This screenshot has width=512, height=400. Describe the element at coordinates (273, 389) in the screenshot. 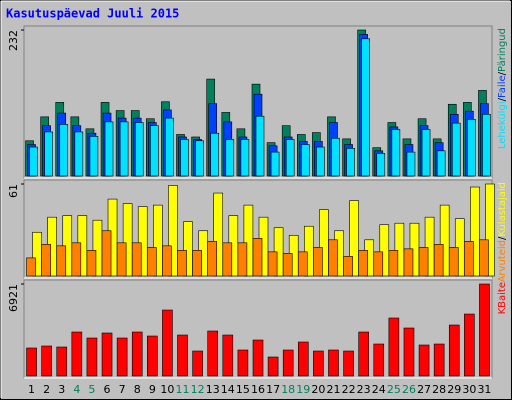

I see `x-tick-label: 17` at that location.